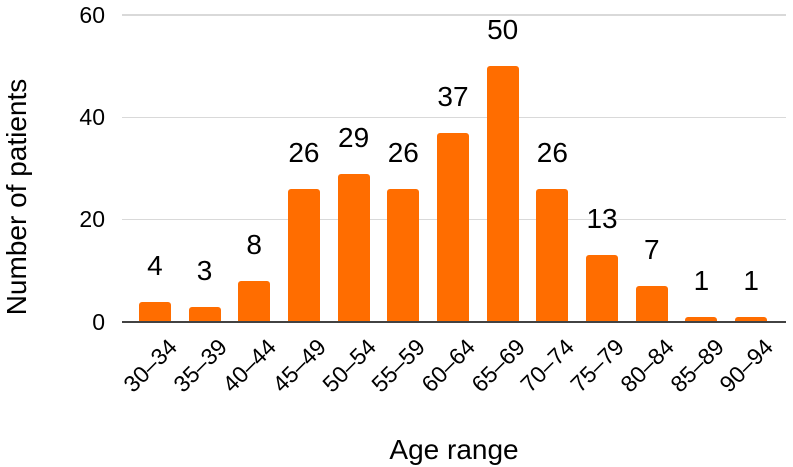 Image resolution: width=793 pixels, height=467 pixels. I want to click on bar-value-label: 8, so click(254, 245).